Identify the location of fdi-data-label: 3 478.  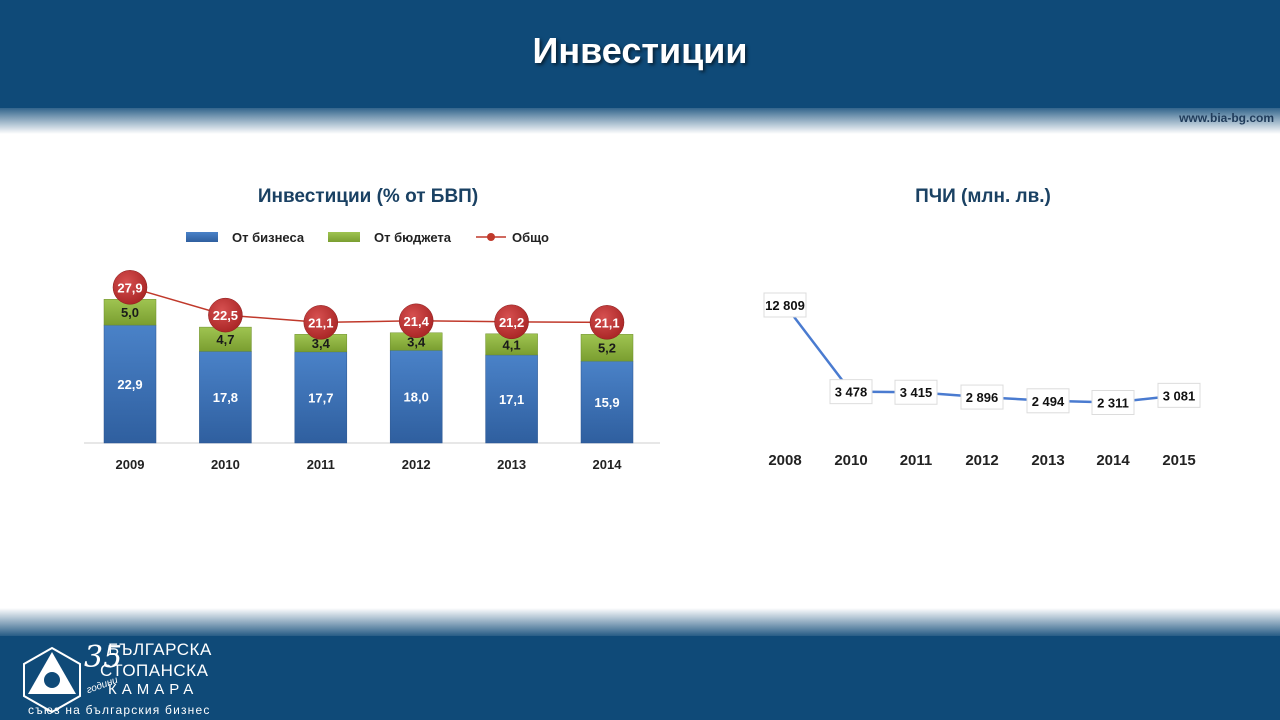
(851, 392).